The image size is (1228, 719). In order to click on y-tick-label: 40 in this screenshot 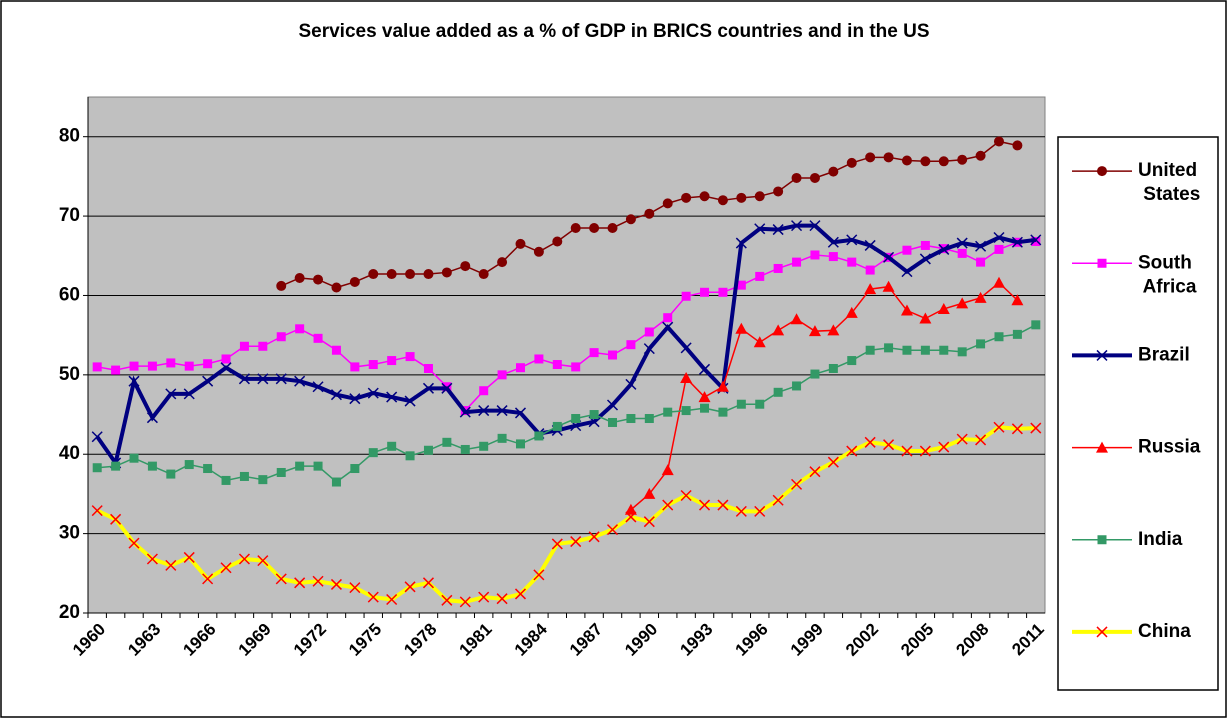, I will do `click(69, 453)`.